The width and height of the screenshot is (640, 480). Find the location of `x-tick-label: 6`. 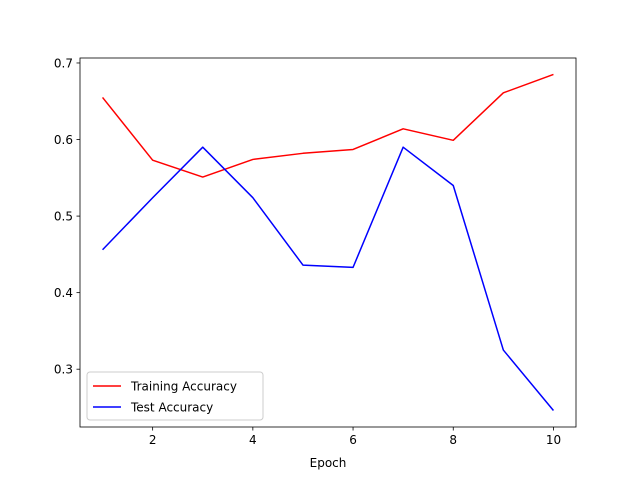

x-tick-label: 6 is located at coordinates (353, 440).